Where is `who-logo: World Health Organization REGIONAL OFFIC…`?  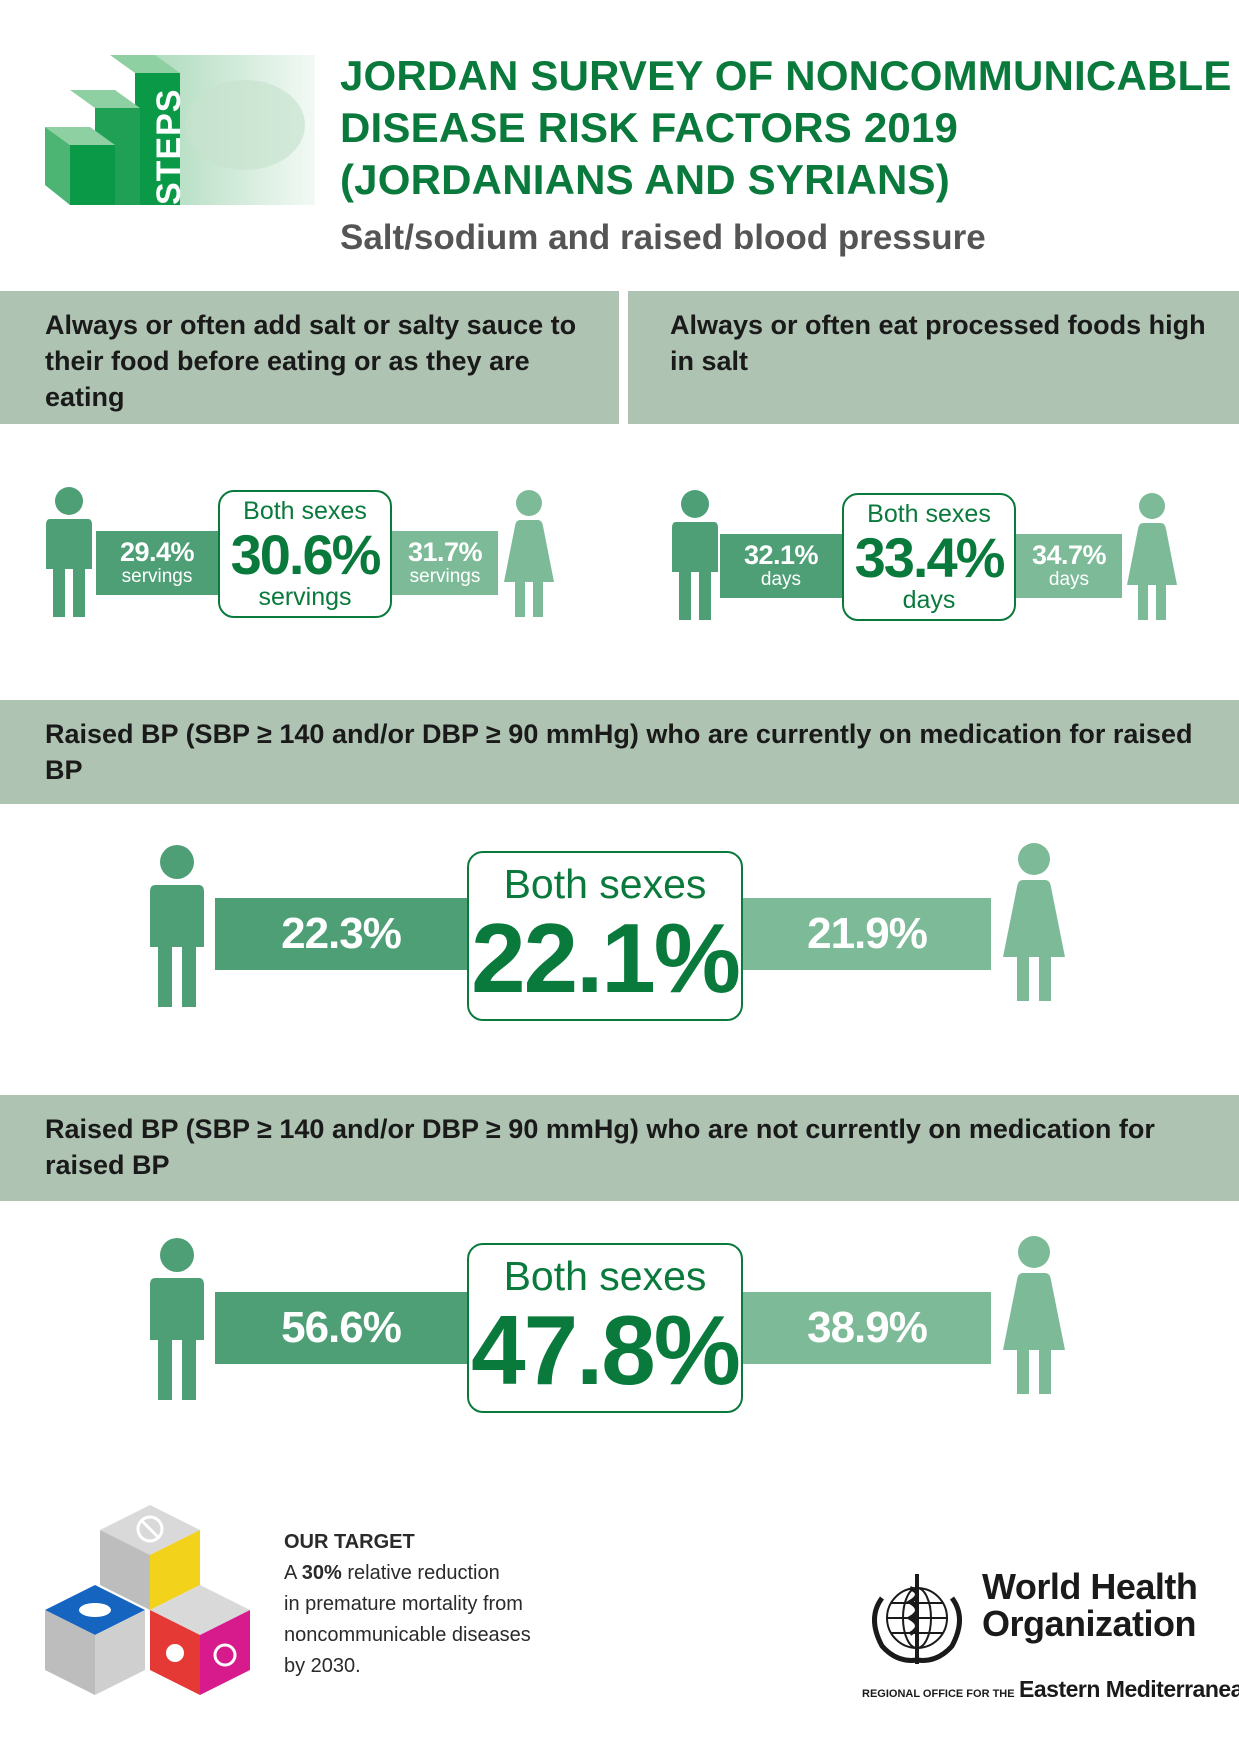
who-logo: World Health Organization REGIONAL OFFIC… is located at coordinates (1050, 1638).